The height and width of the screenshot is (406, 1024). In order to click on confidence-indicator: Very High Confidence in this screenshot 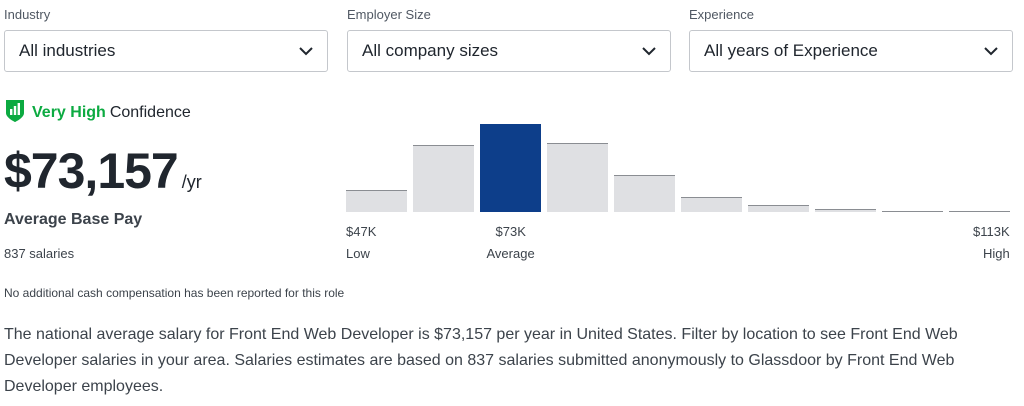, I will do `click(97, 113)`.